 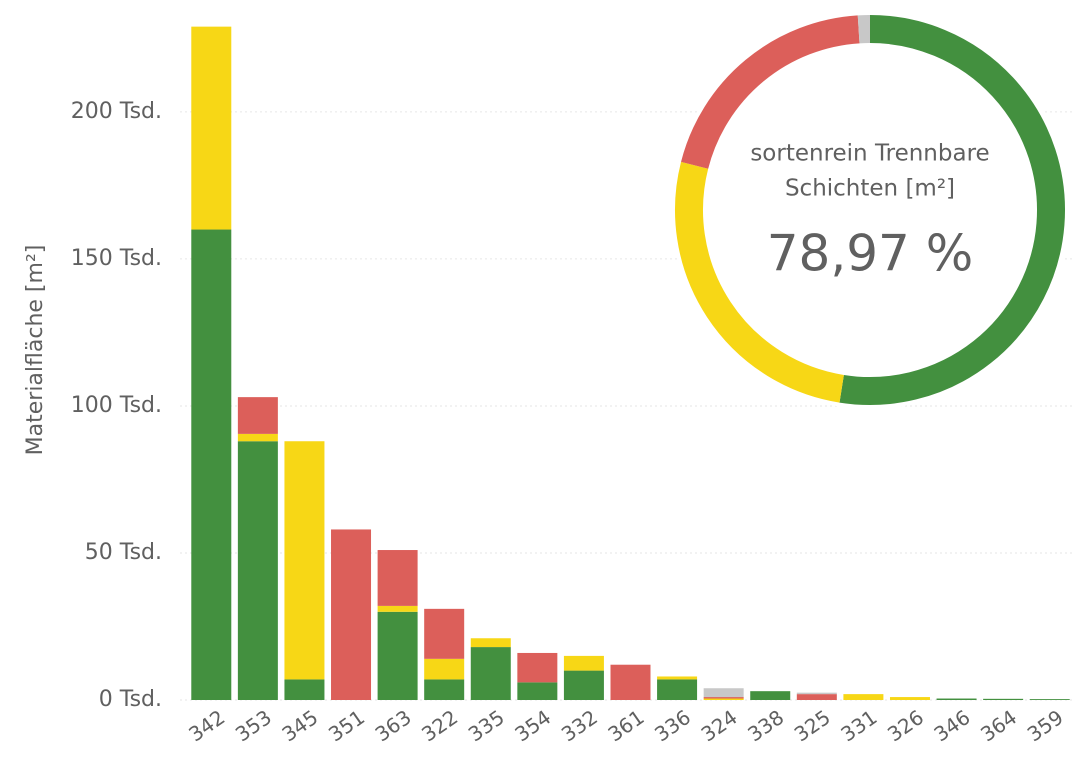 I want to click on x-tick-label: 363, so click(x=393, y=726).